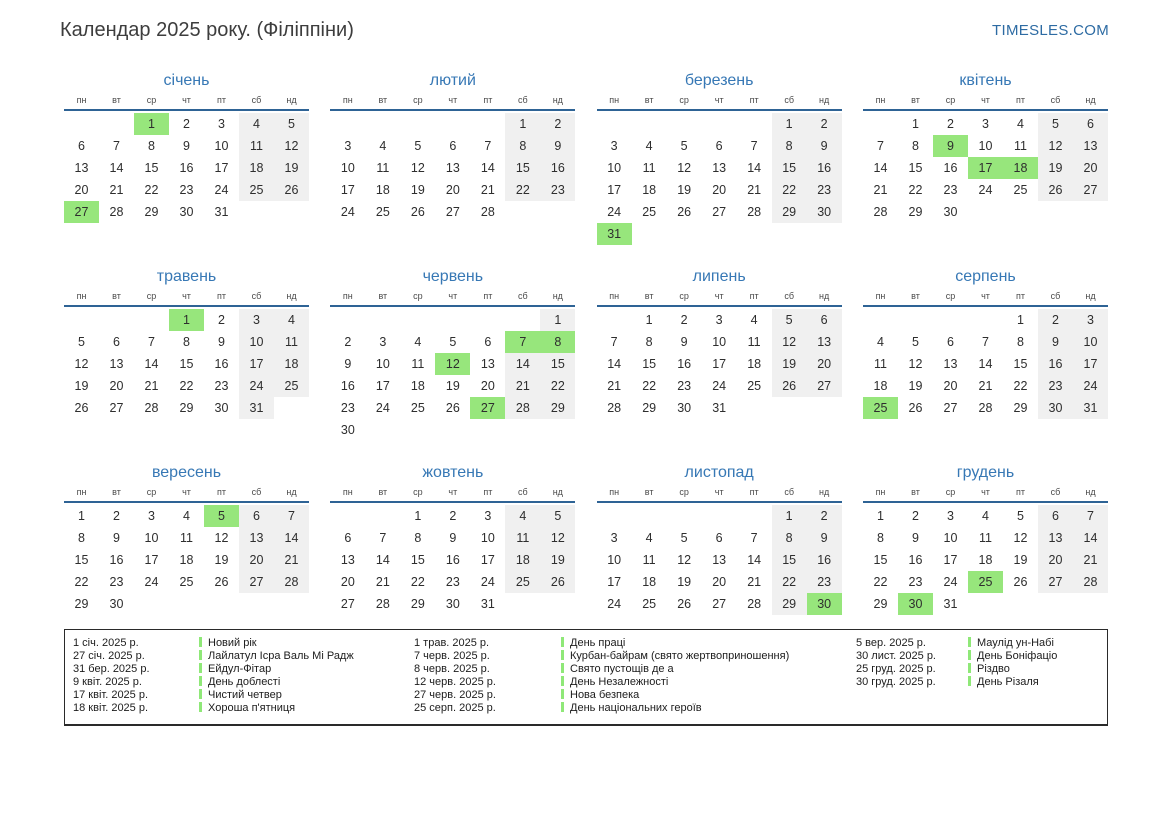  I want to click on day-cell: 21, so click(382, 582).